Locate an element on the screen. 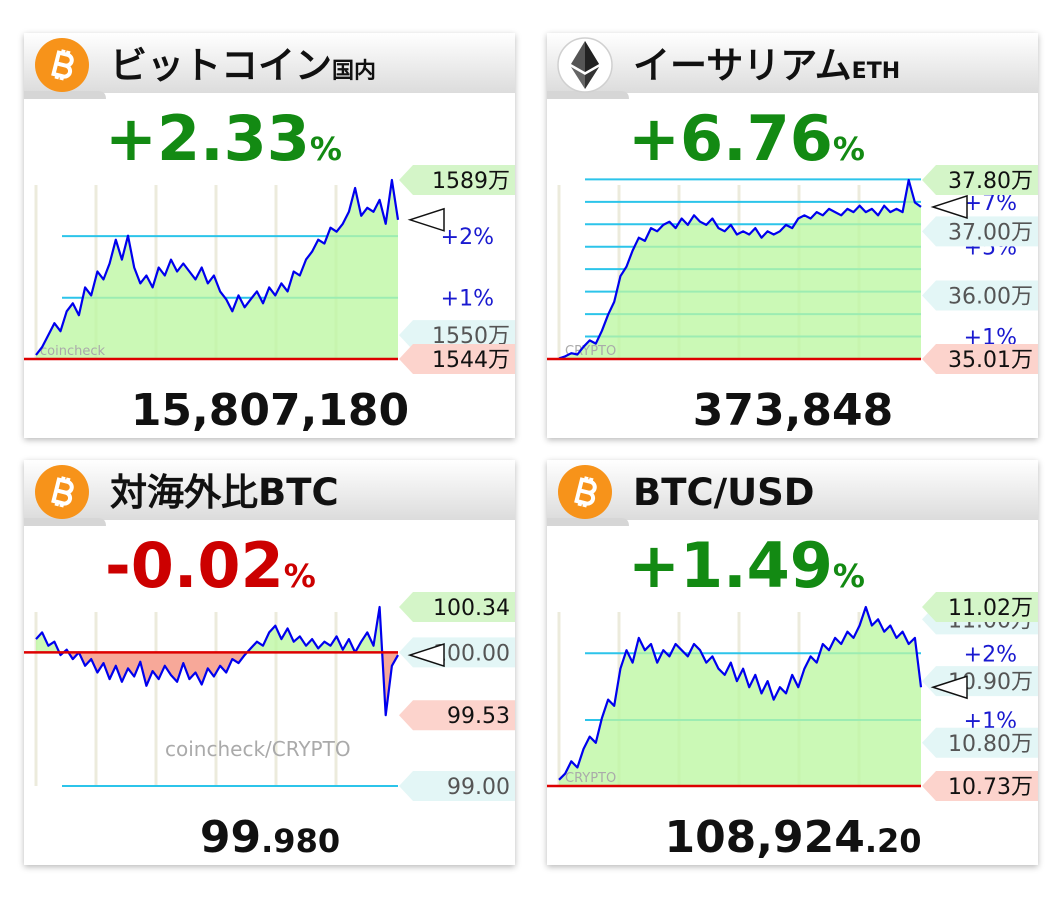  price: 99.980 is located at coordinates (270, 837).